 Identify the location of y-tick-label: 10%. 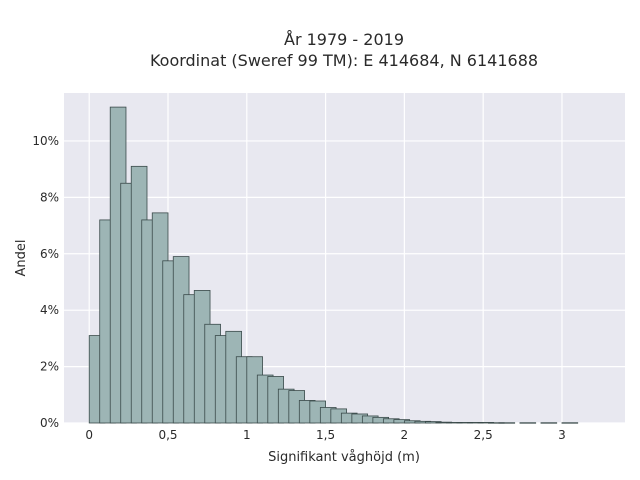
(45, 141).